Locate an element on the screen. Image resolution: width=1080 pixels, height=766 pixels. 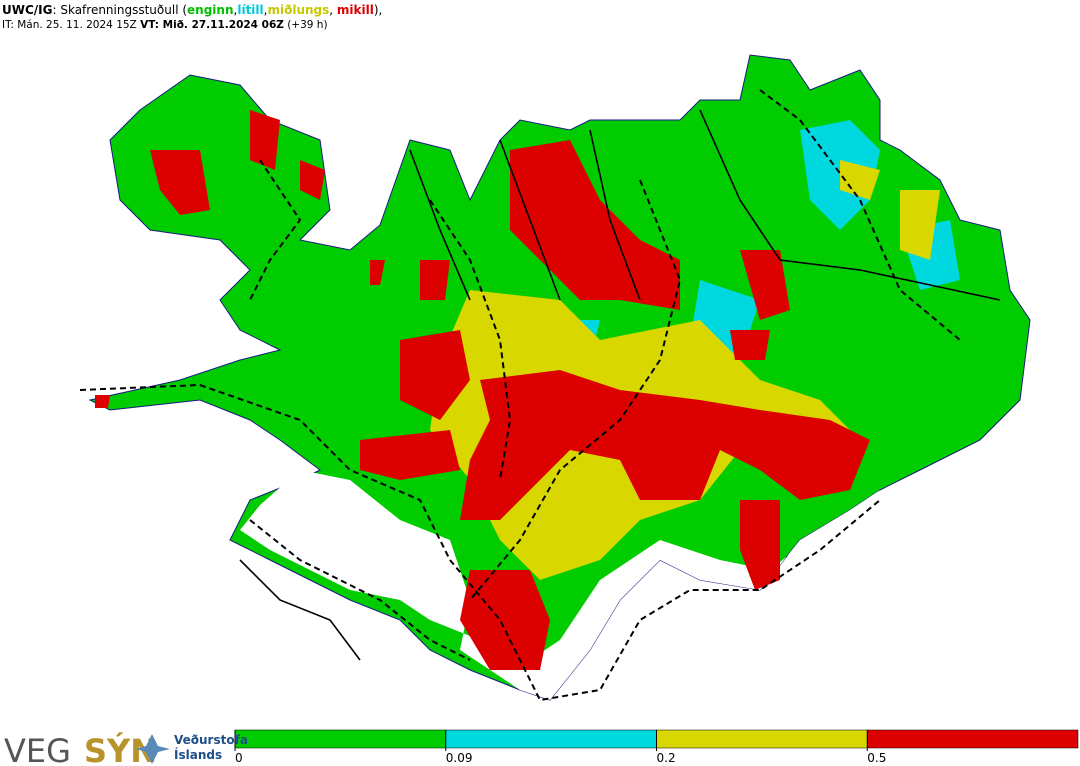
header-text: lítill is located at coordinates (250, 10).